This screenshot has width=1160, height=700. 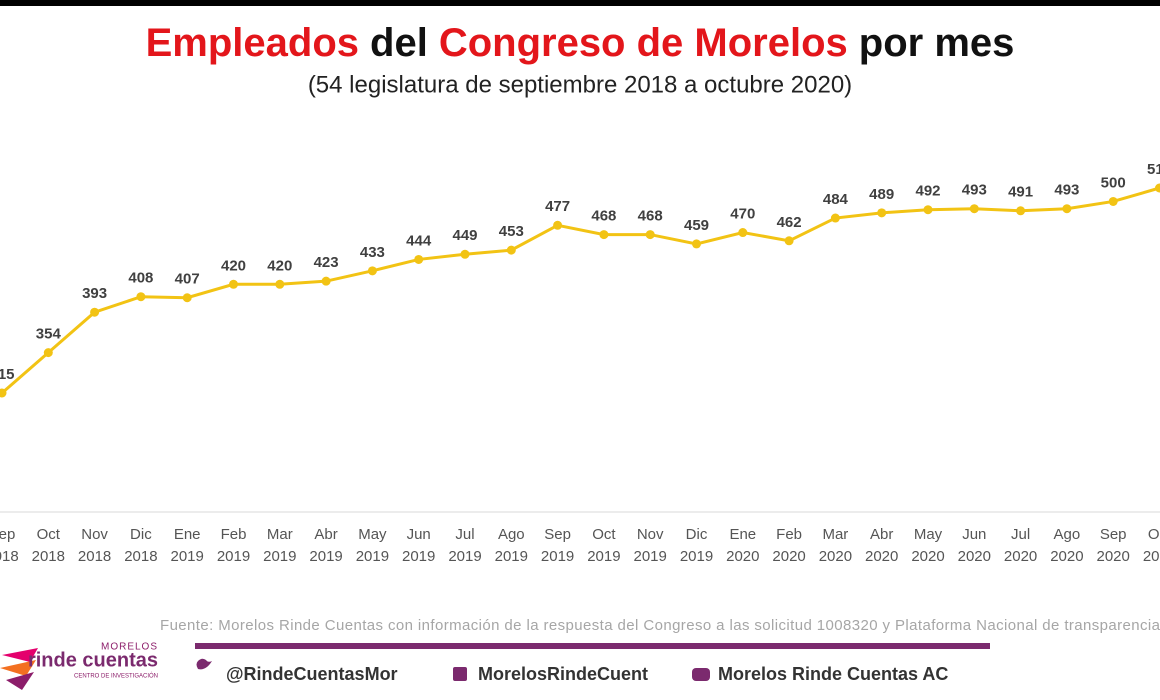 What do you see at coordinates (7, 374) in the screenshot?
I see `data-label: 315` at bounding box center [7, 374].